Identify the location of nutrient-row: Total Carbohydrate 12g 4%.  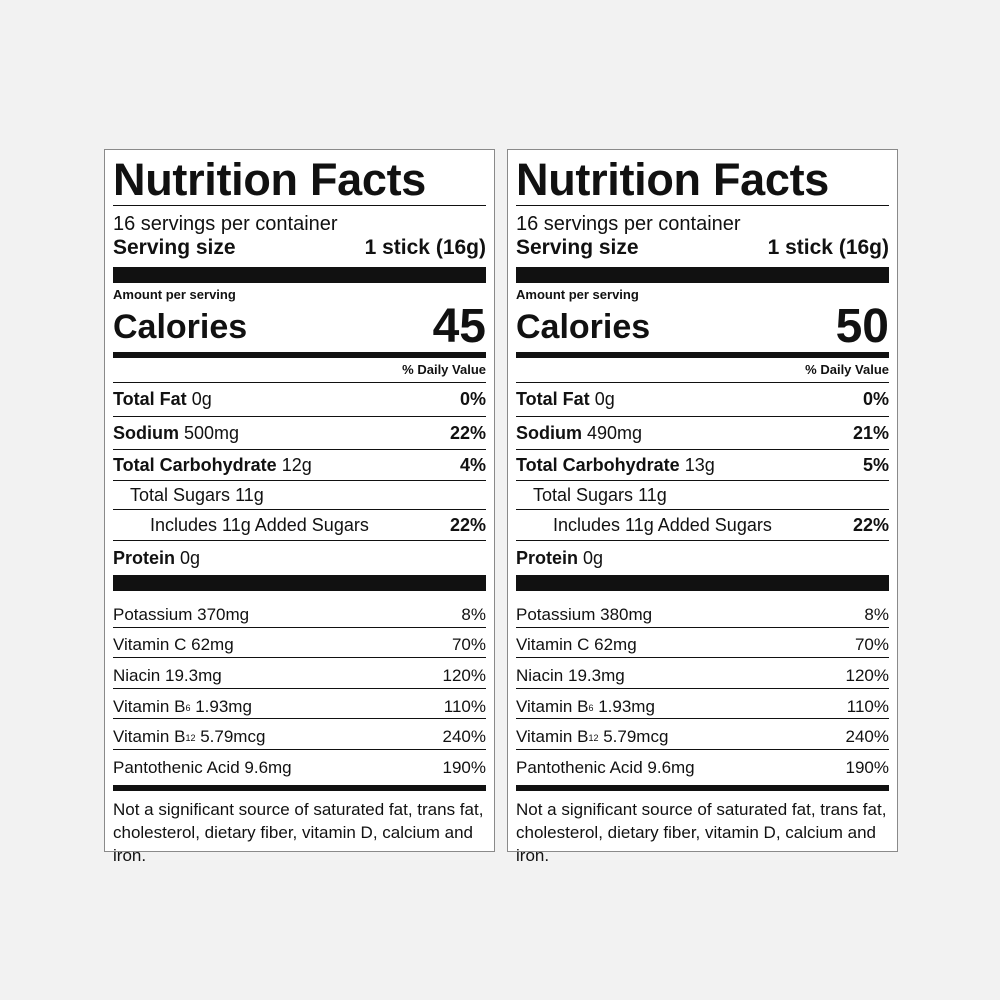
(299, 465).